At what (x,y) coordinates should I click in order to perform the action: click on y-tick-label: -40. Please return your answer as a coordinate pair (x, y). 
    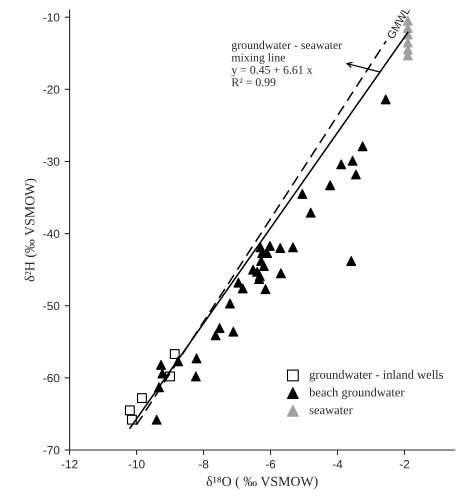
    Looking at the image, I should click on (51, 234).